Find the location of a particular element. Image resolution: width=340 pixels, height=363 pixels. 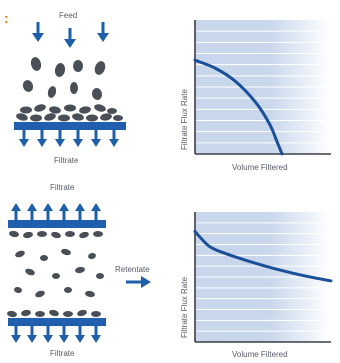

chart-2-ylabel: Filtrate Flux Rate is located at coordinates (184, 307).